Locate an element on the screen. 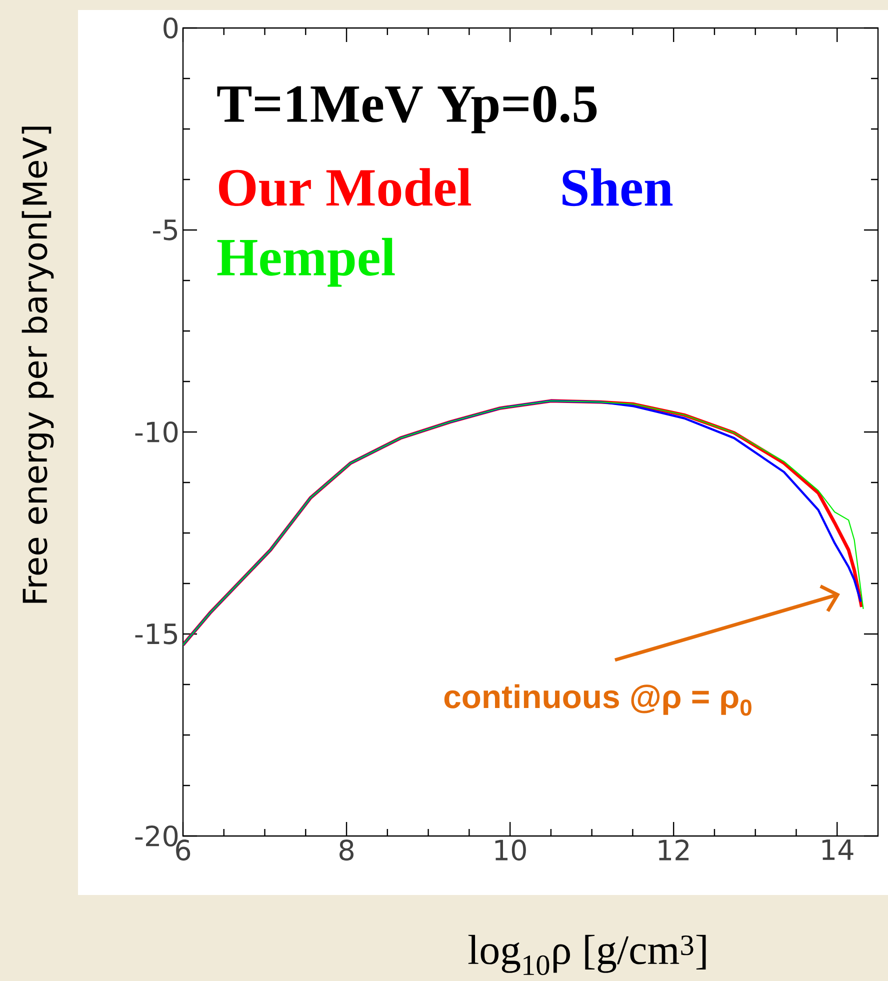 The height and width of the screenshot is (981, 888). text: Shen is located at coordinates (617, 187).